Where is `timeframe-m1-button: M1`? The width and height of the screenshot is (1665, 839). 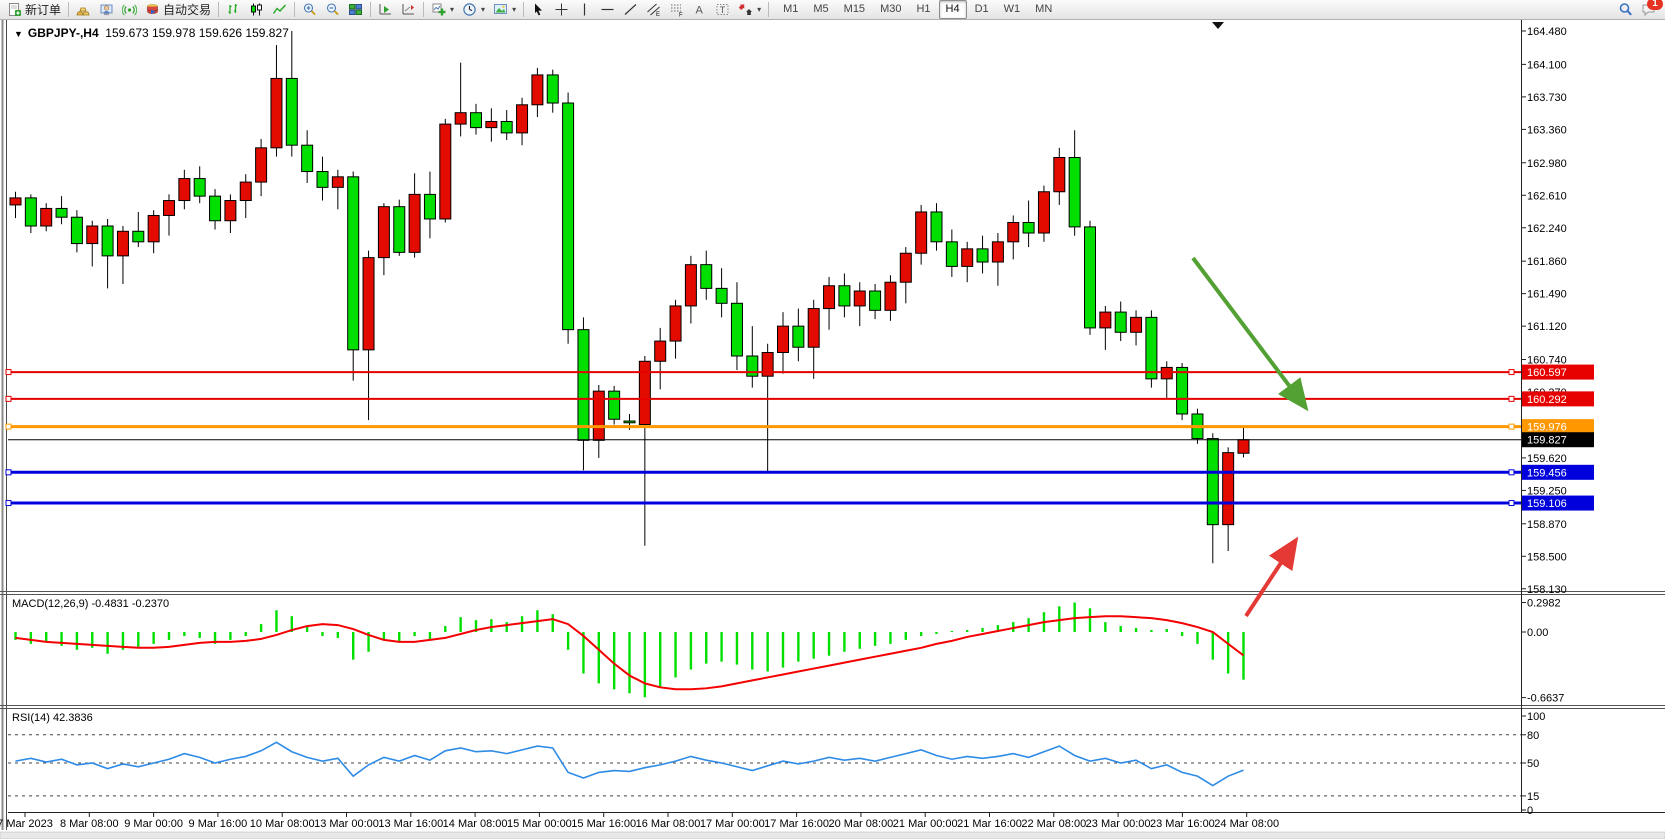
timeframe-m1-button: M1 is located at coordinates (791, 9).